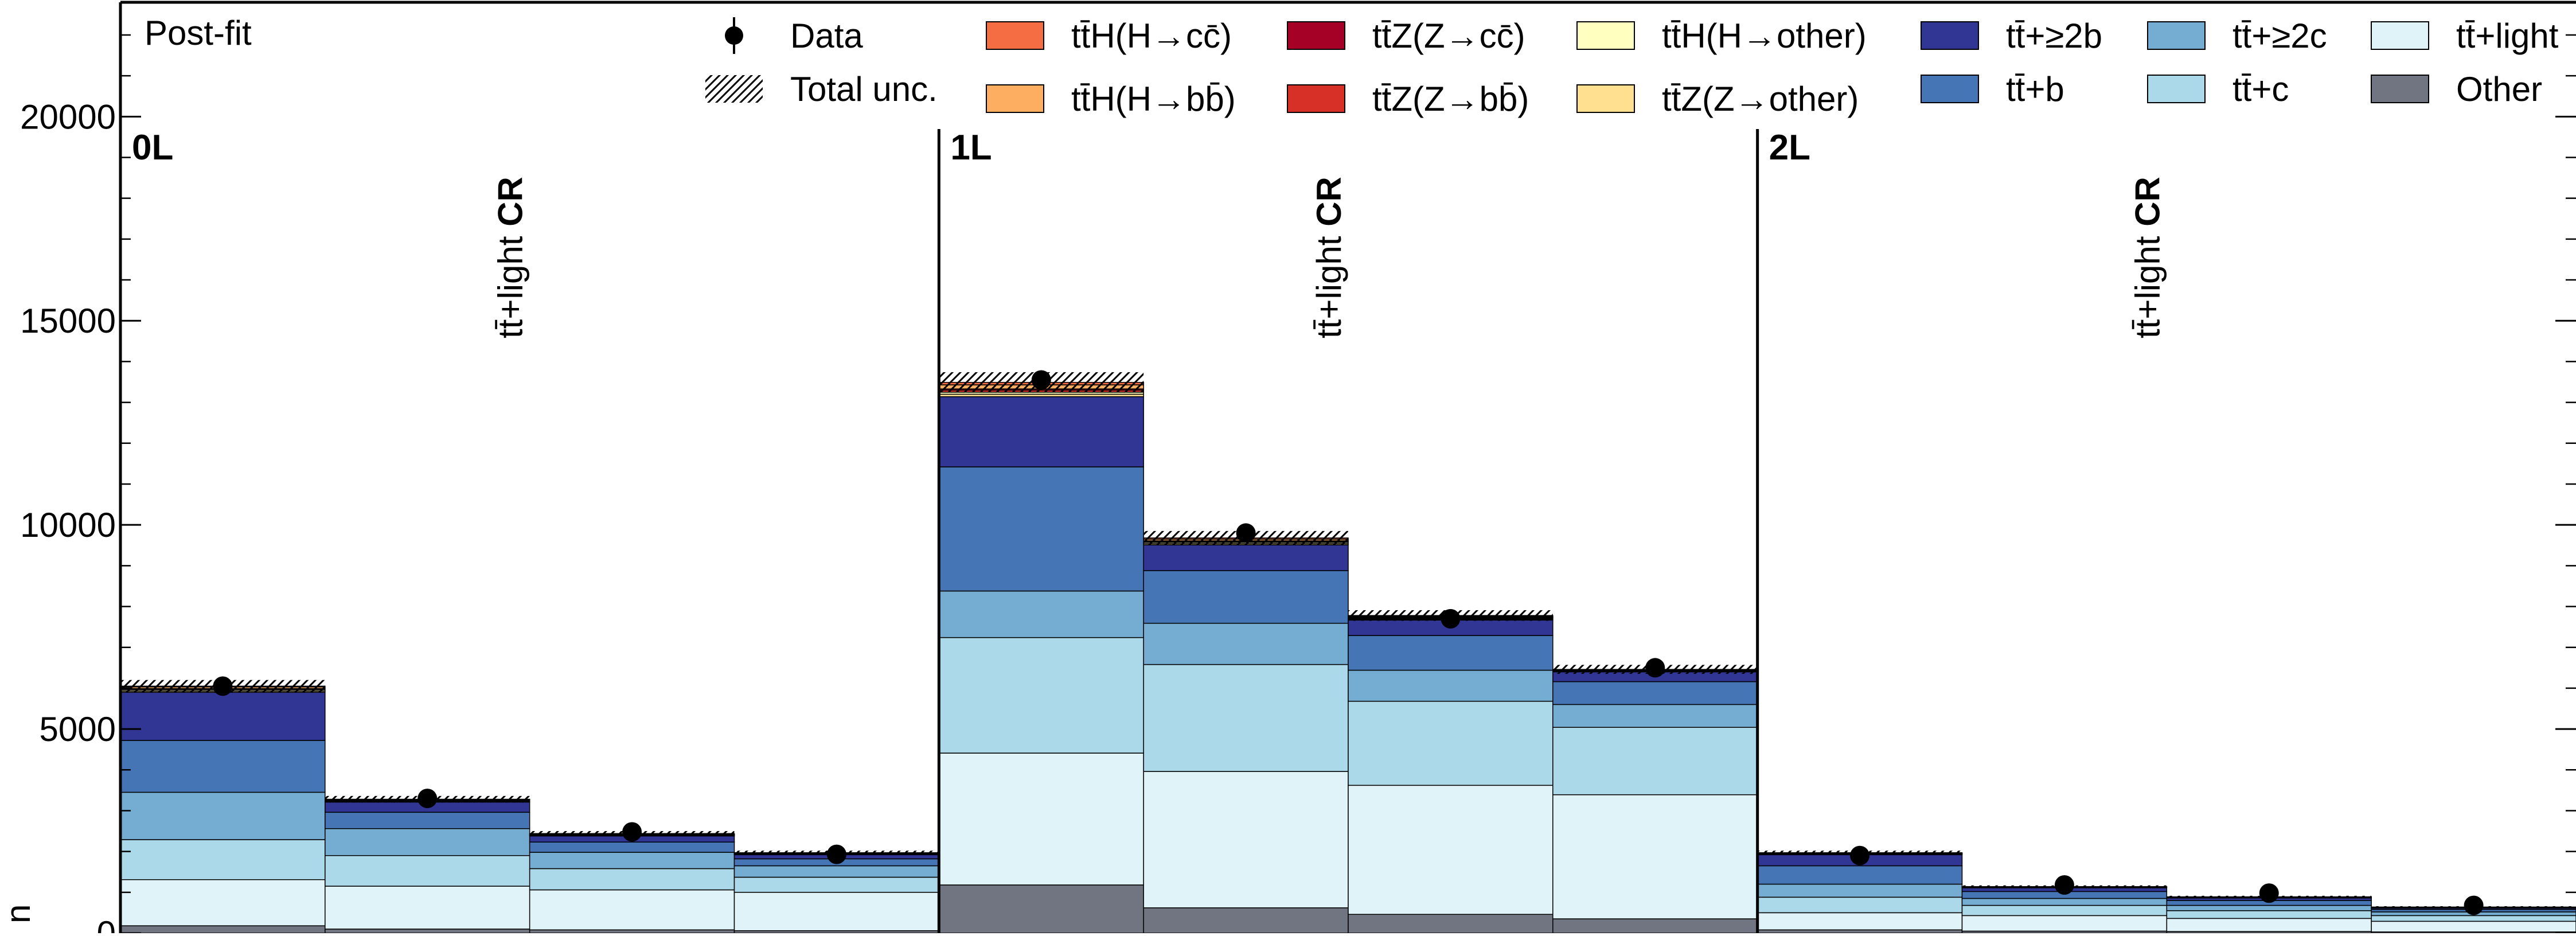 This screenshot has width=2576, height=936. What do you see at coordinates (1246, 839) in the screenshot?
I see `bar-segment-1L-bin2-tt_light` at bounding box center [1246, 839].